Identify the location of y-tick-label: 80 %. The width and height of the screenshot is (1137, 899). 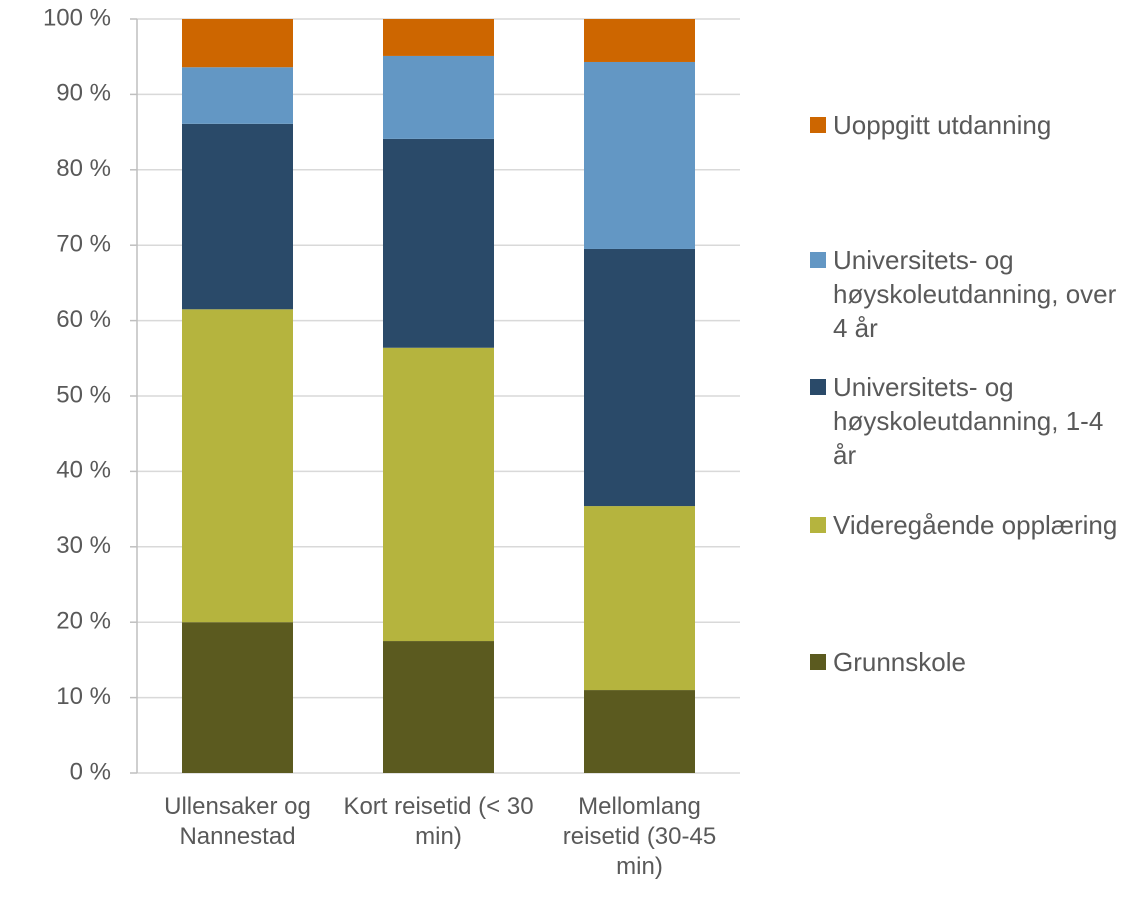
(83, 168).